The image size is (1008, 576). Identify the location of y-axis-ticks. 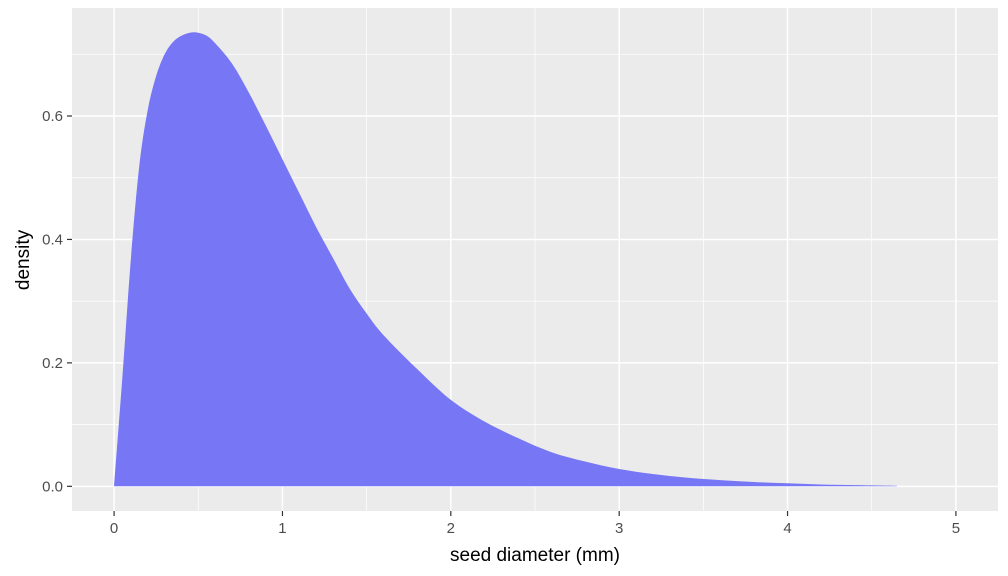
(69, 301).